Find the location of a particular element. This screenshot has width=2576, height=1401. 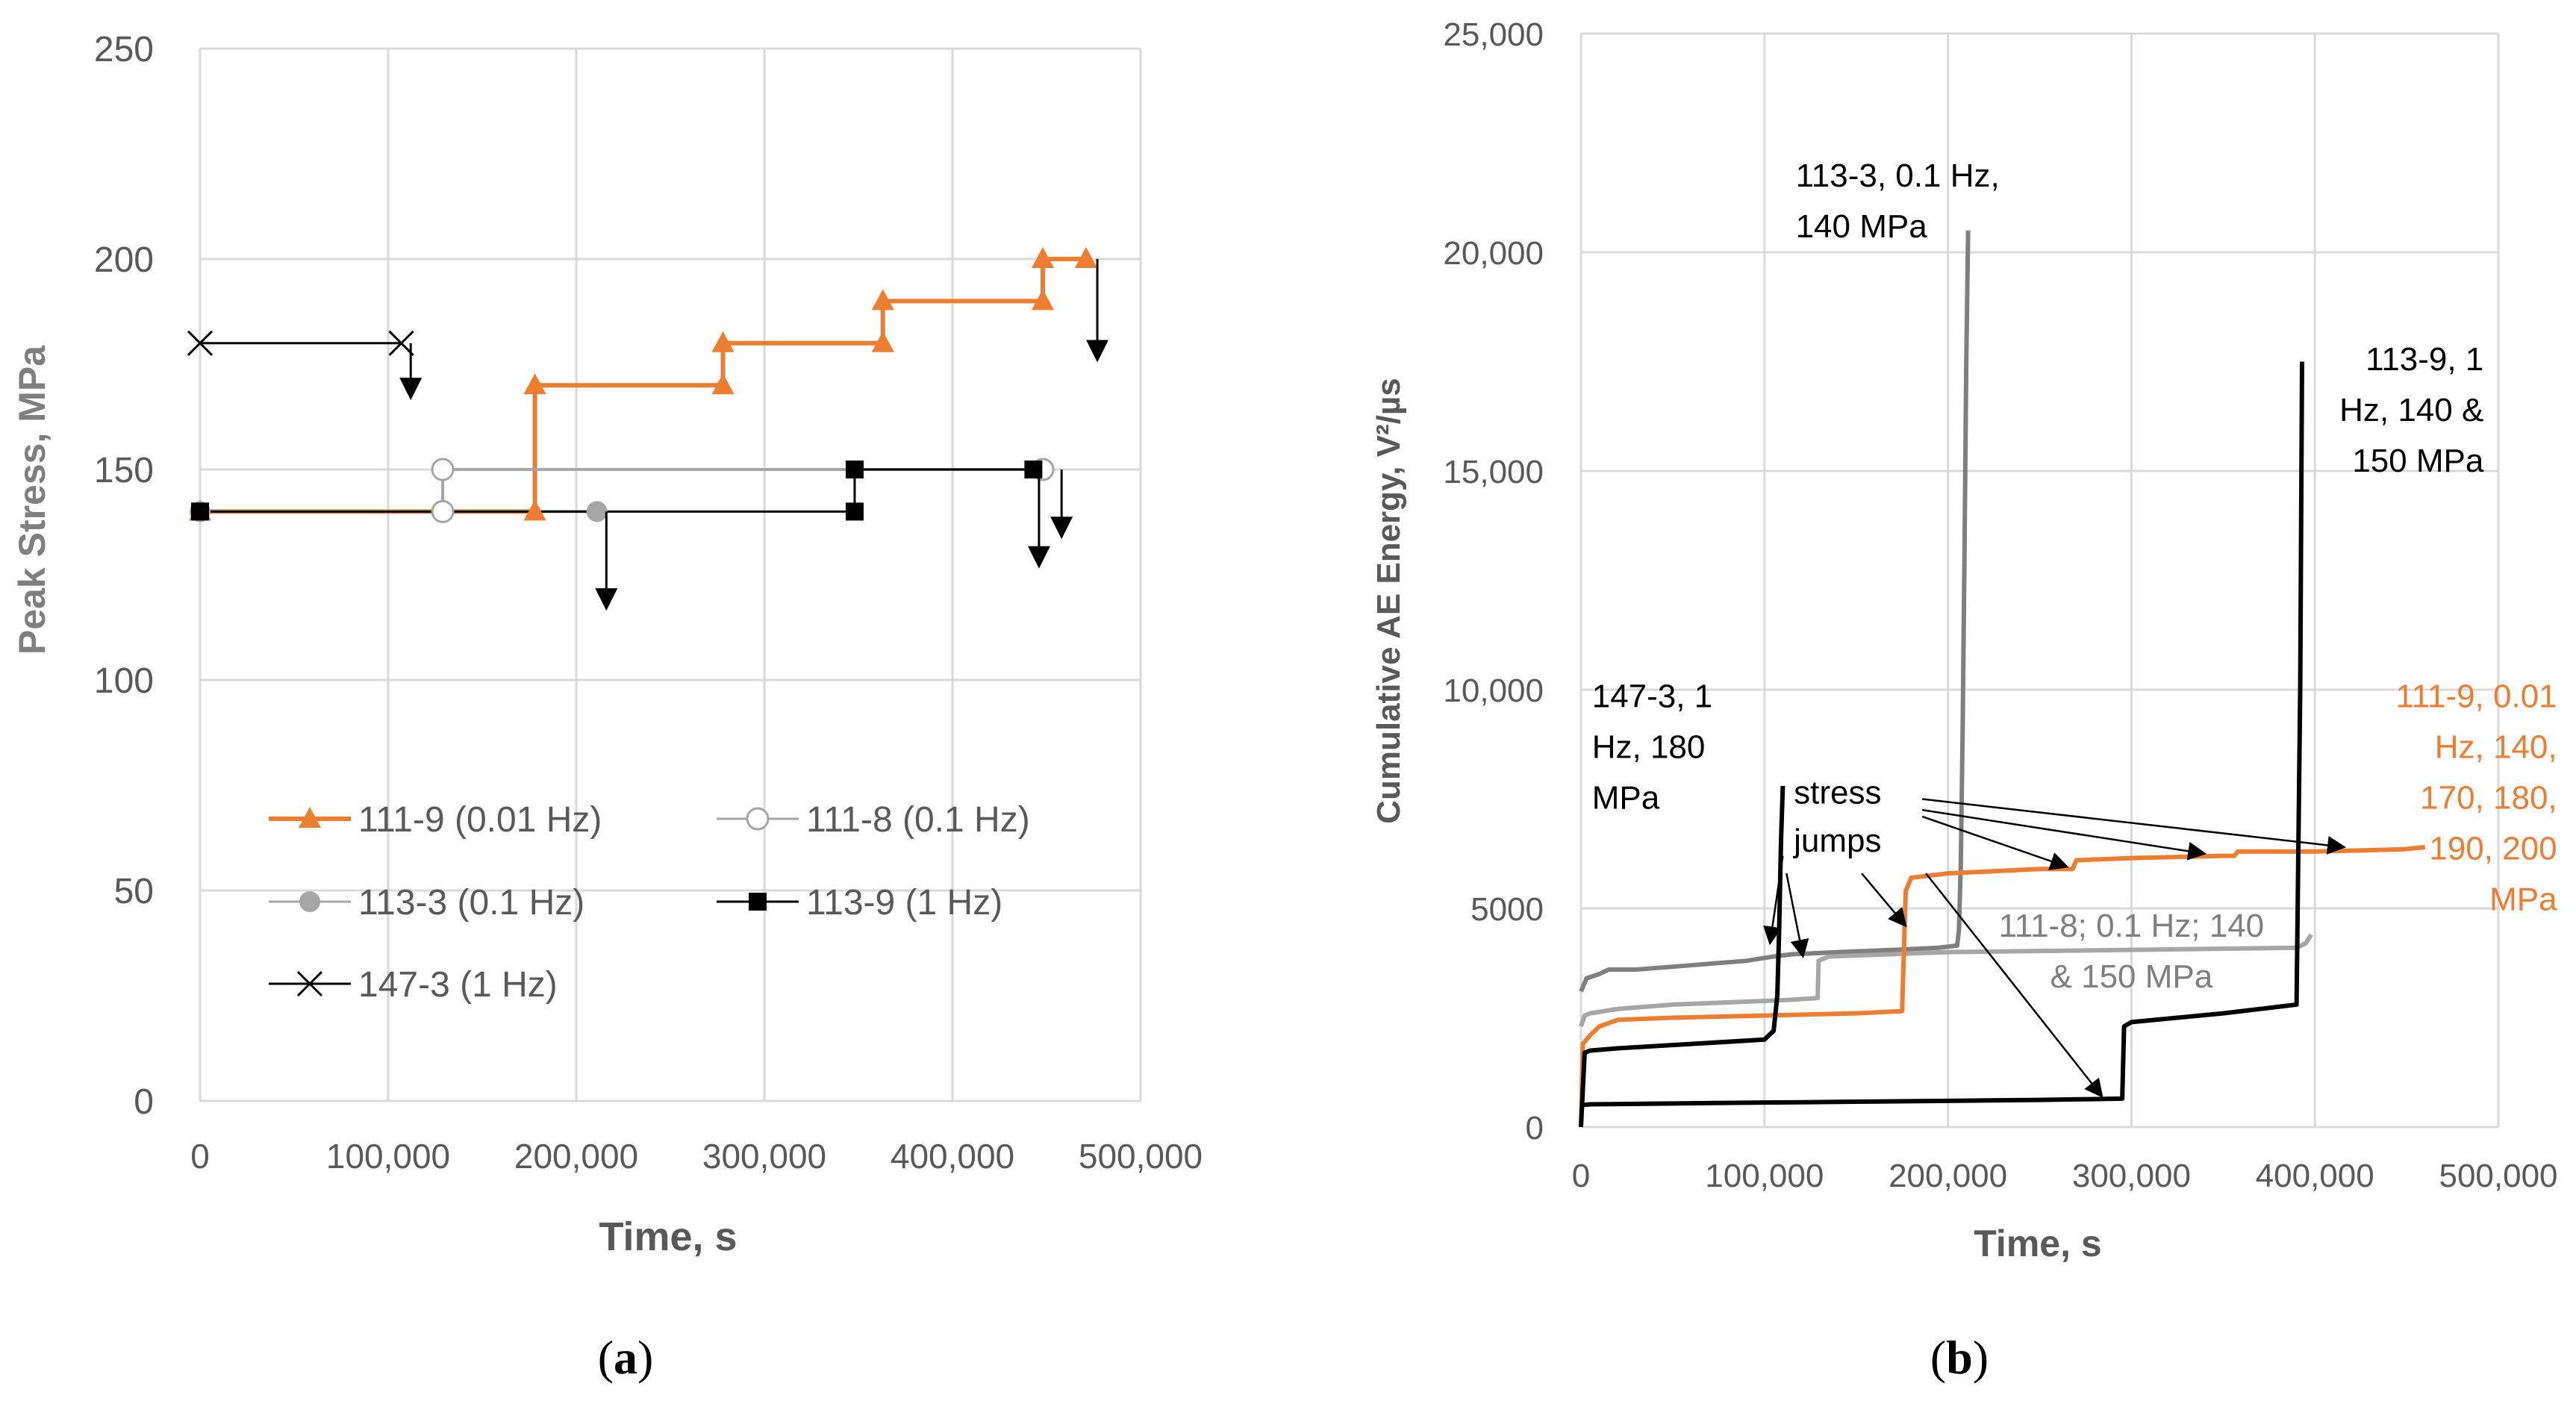

chart-b-annotation-line: stress is located at coordinates (1837, 792).